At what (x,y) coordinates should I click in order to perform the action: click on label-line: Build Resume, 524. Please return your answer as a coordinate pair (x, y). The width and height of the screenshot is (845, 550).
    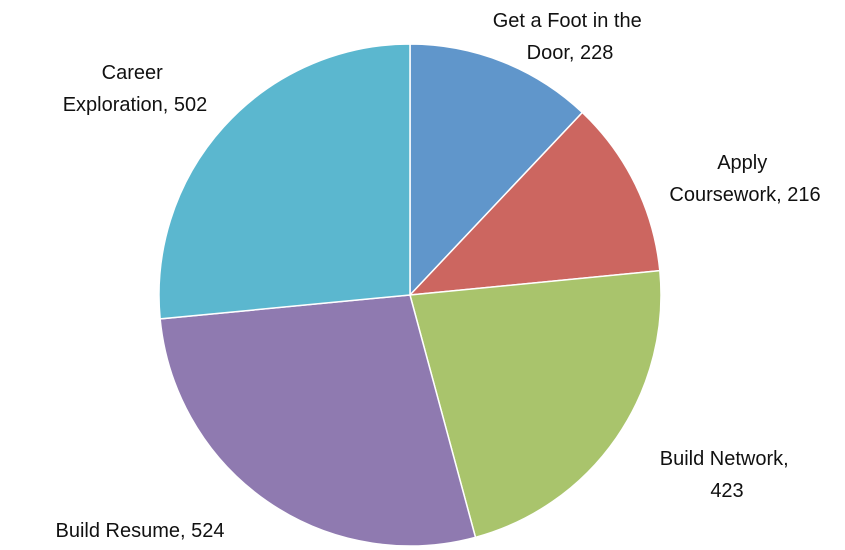
    Looking at the image, I should click on (140, 531).